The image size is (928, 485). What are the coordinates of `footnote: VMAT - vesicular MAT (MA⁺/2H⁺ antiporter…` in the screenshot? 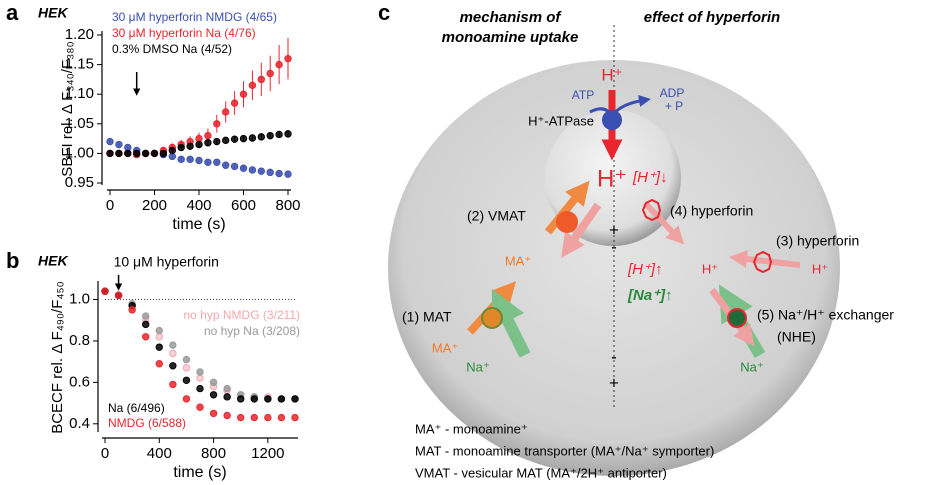 It's located at (541, 472).